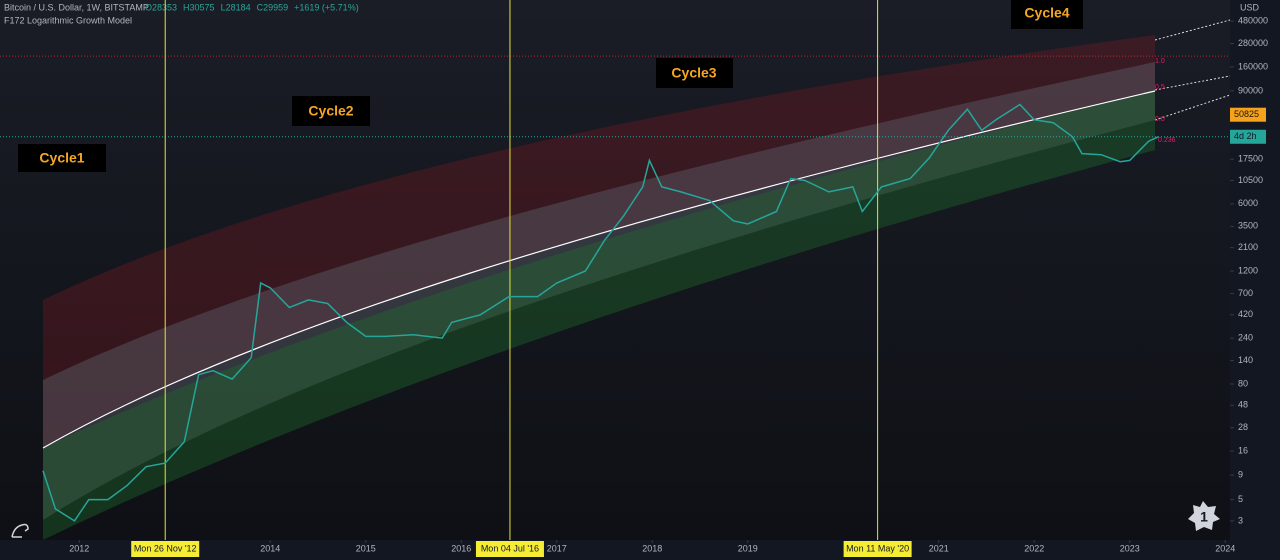 This screenshot has width=1280, height=560. I want to click on y-tick-label: 3, so click(1240, 520).